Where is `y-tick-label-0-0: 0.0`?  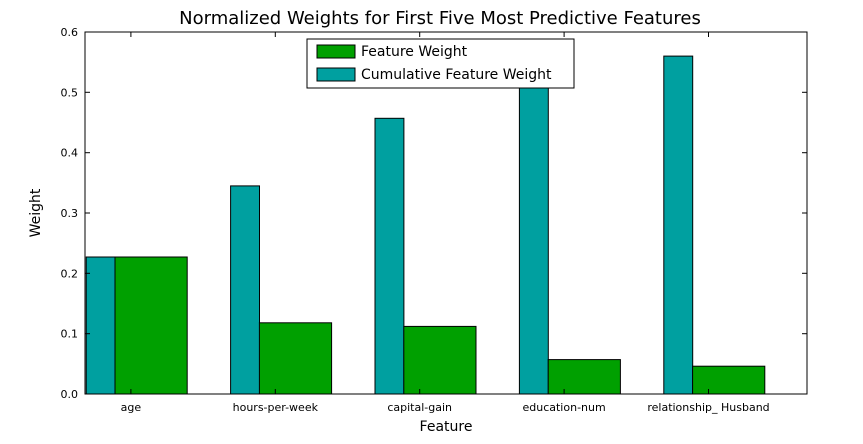
y-tick-label-0-0: 0.0 is located at coordinates (70, 394).